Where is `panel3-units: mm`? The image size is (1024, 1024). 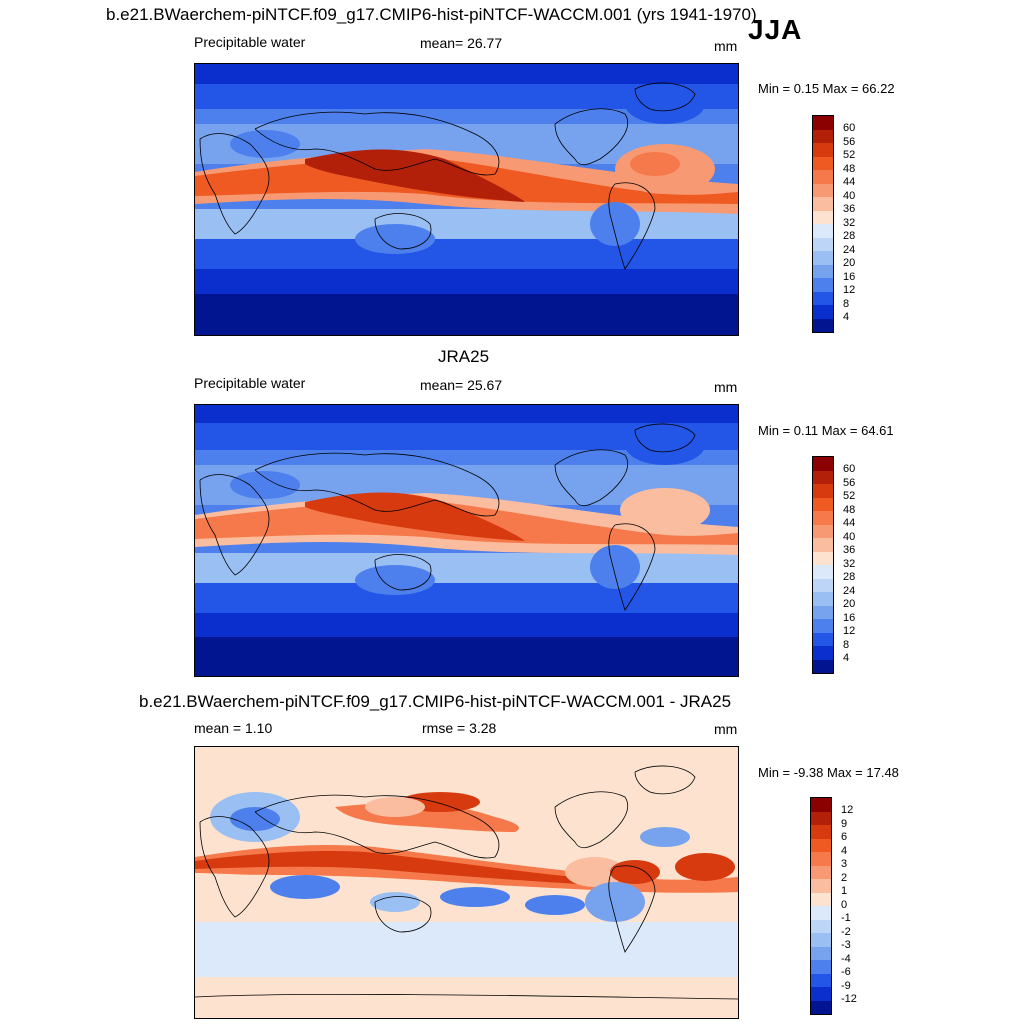 panel3-units: mm is located at coordinates (726, 729).